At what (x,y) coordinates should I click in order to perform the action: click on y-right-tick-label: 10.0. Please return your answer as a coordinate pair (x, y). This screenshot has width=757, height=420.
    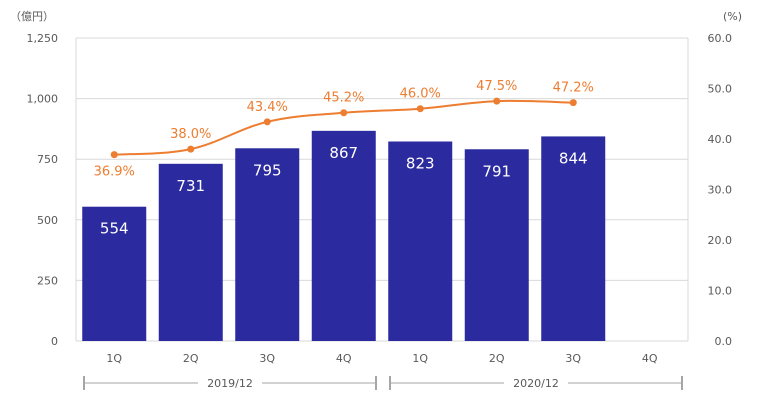
    Looking at the image, I should click on (720, 291).